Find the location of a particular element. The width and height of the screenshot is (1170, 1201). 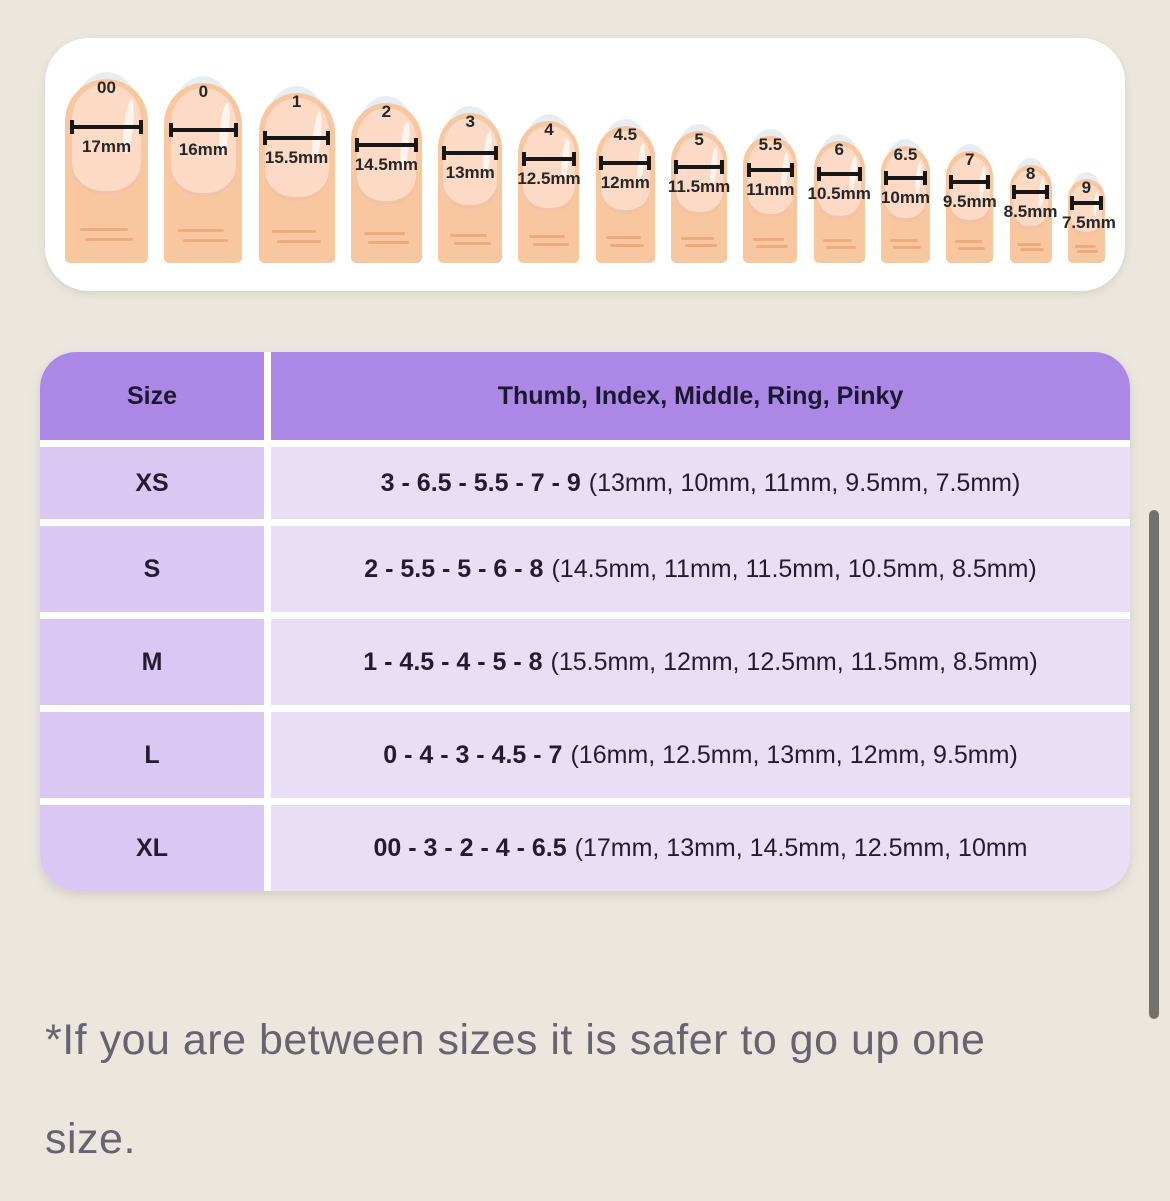

size-row-label-XL: XL is located at coordinates (152, 848).